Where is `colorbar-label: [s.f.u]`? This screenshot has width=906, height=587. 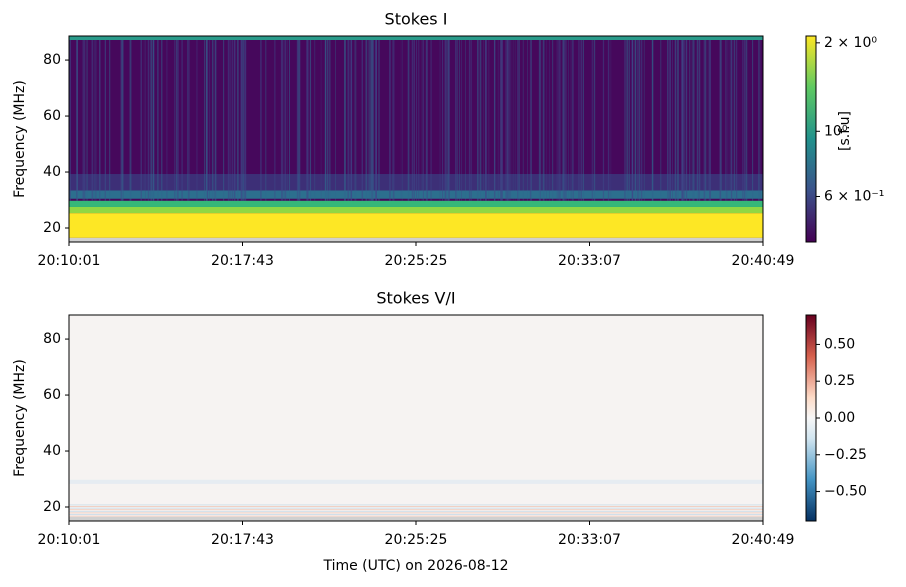
colorbar-label: [s.f.u] is located at coordinates (845, 131).